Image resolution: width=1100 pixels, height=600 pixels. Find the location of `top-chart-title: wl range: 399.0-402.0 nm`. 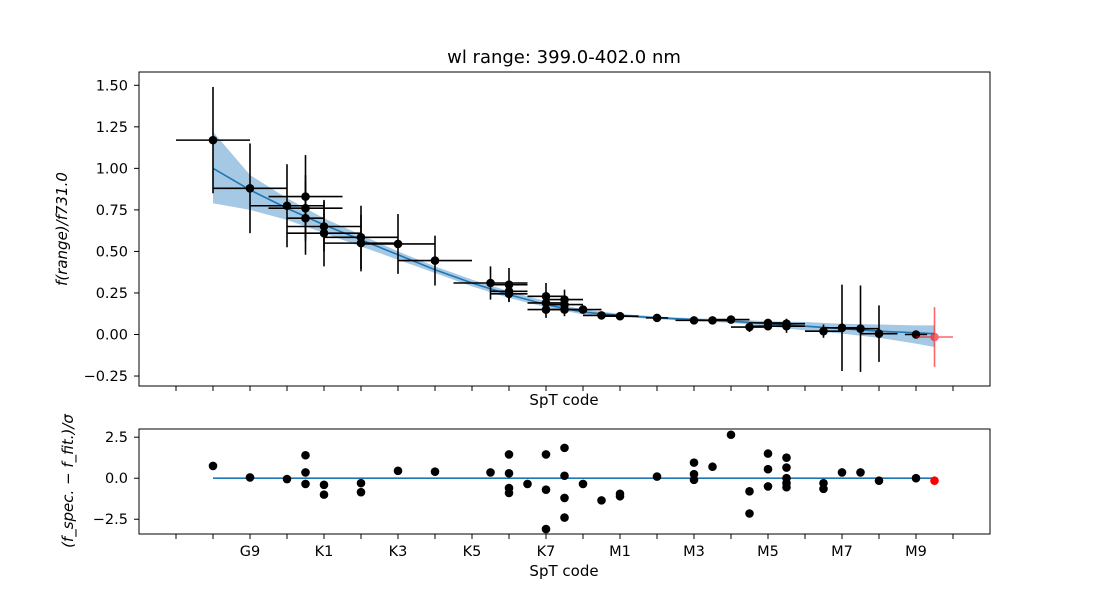

top-chart-title: wl range: 399.0-402.0 nm is located at coordinates (564, 57).